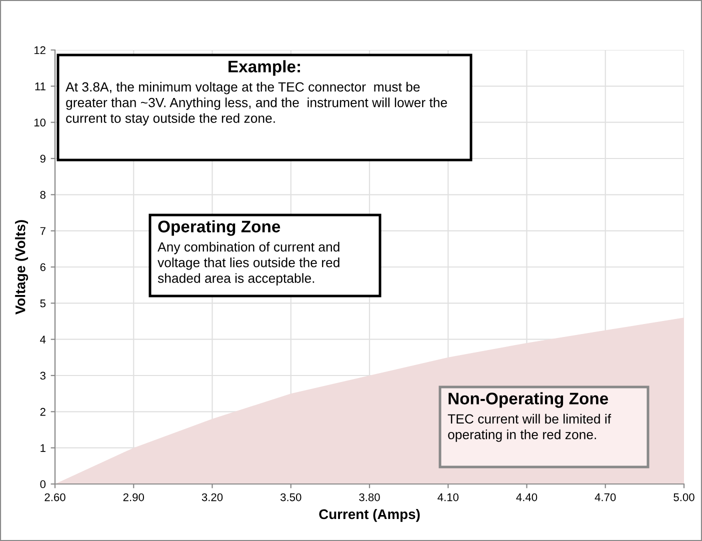 Image resolution: width=702 pixels, height=541 pixels. I want to click on x-tick-label: 4.40, so click(527, 497).